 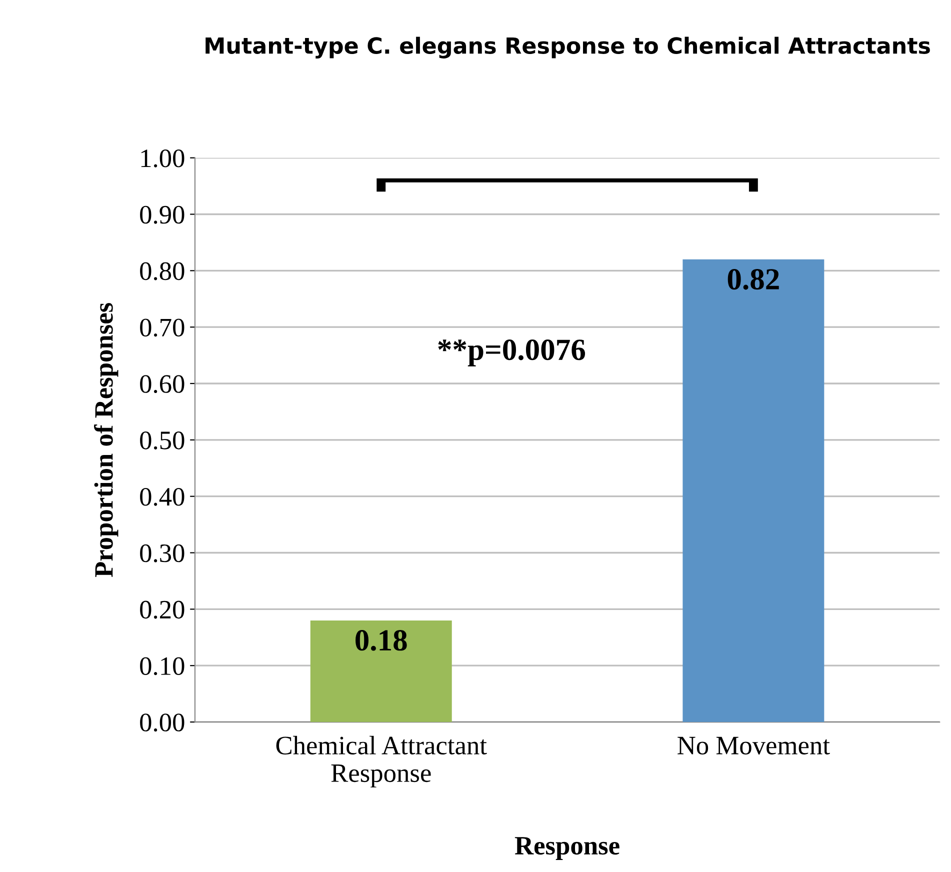 I want to click on y-tick-label: 0.80, so click(x=162, y=271).